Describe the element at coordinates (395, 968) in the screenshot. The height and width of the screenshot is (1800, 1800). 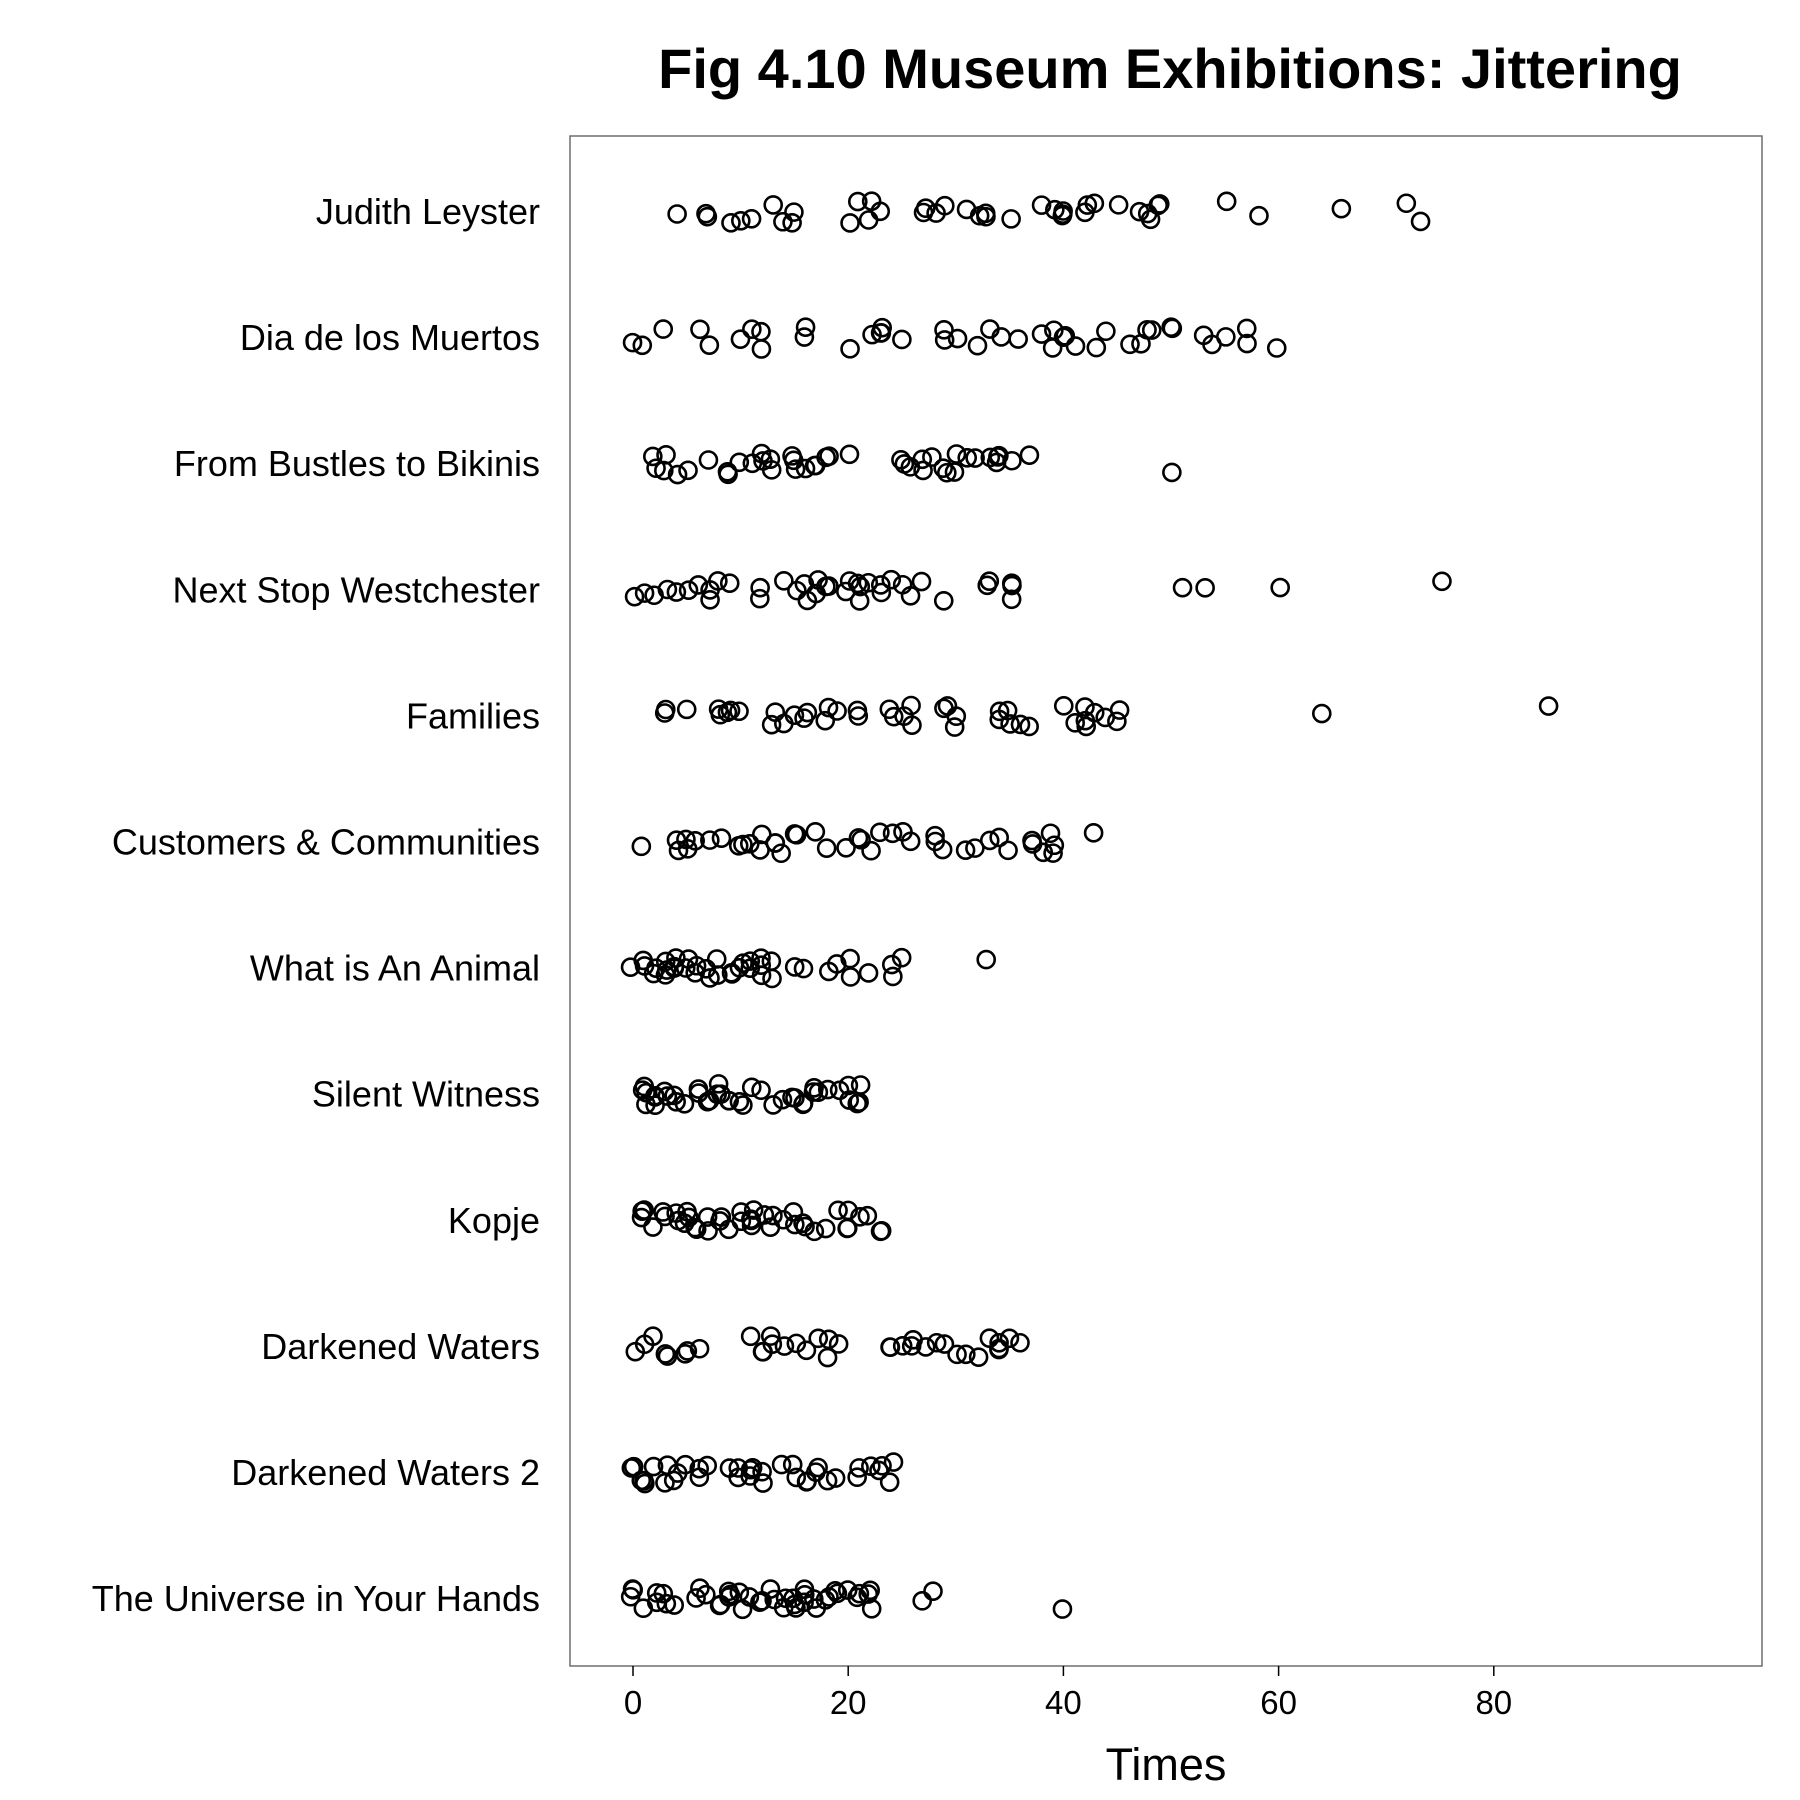
I see `category-label: What is An Animal` at that location.